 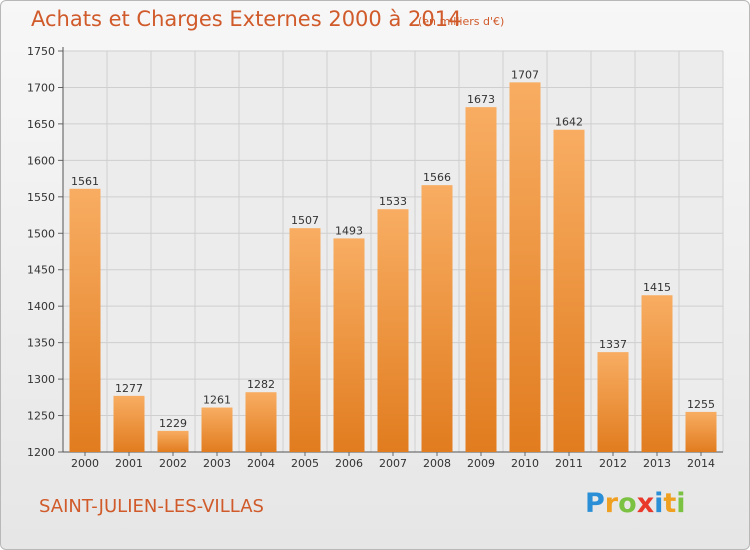 What do you see at coordinates (613, 463) in the screenshot?
I see `x-tick-label: 2012` at bounding box center [613, 463].